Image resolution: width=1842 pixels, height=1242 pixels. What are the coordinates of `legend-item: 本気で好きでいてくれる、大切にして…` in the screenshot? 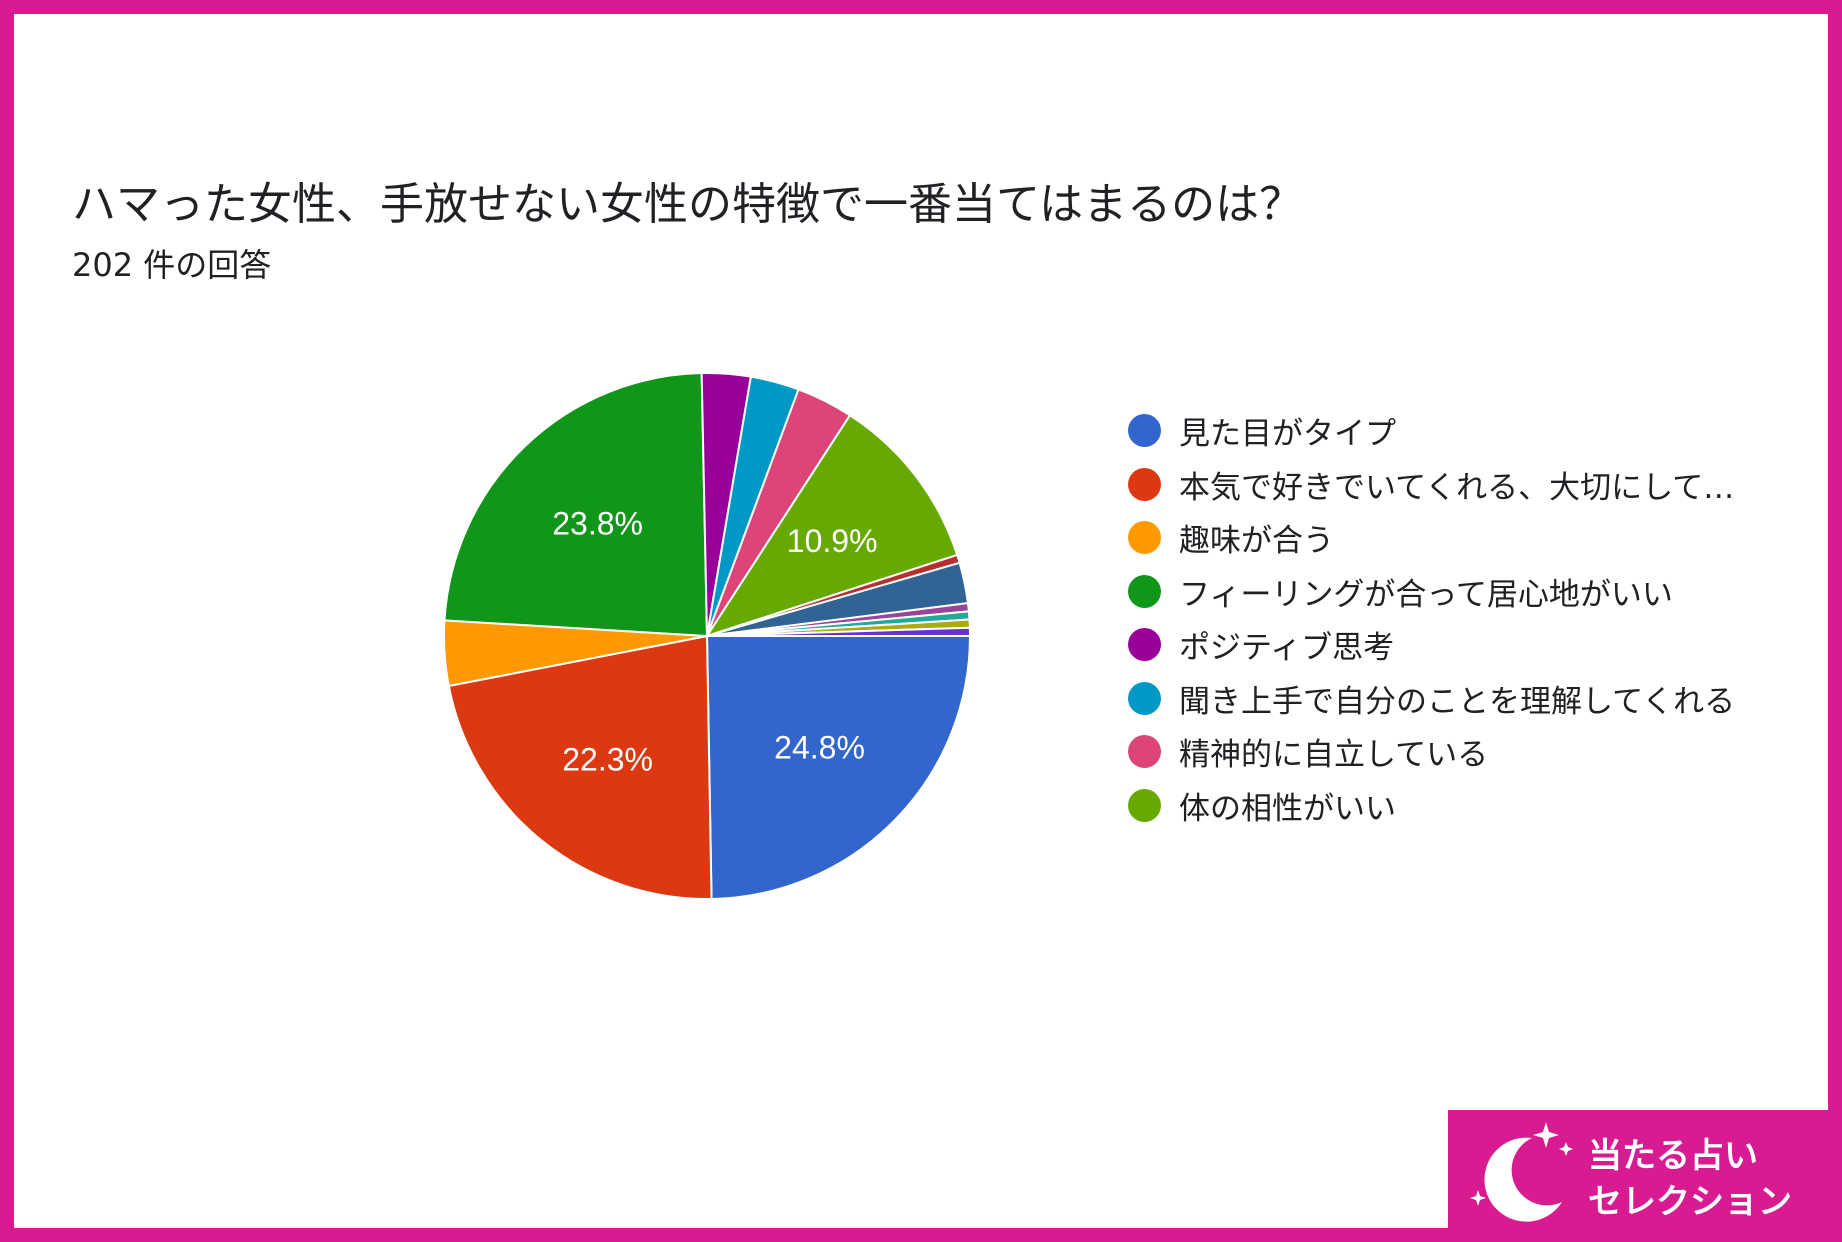 It's located at (1431, 485).